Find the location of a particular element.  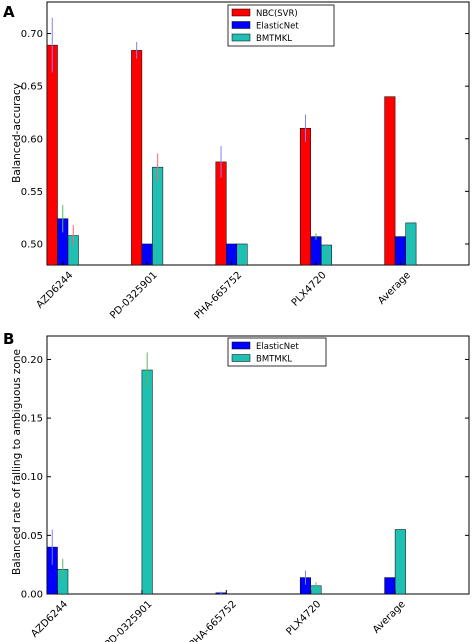

bar-nbc-svr--plx4720 is located at coordinates (305, 196).